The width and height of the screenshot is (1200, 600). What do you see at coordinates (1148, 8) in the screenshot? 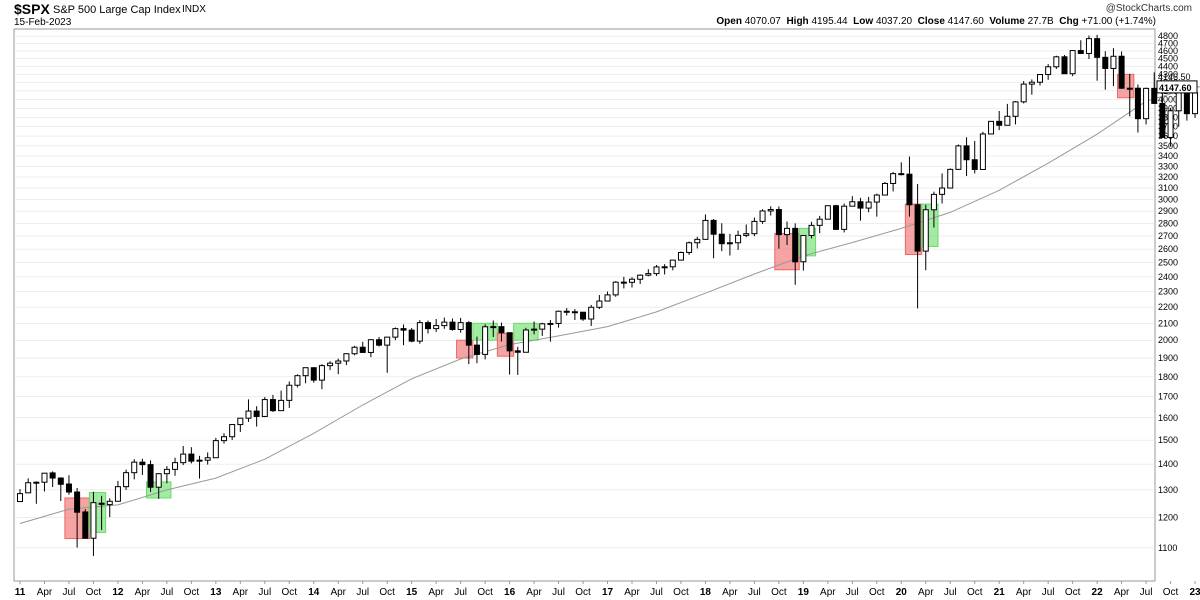
I see `watermark: @StockCharts.com` at bounding box center [1148, 8].